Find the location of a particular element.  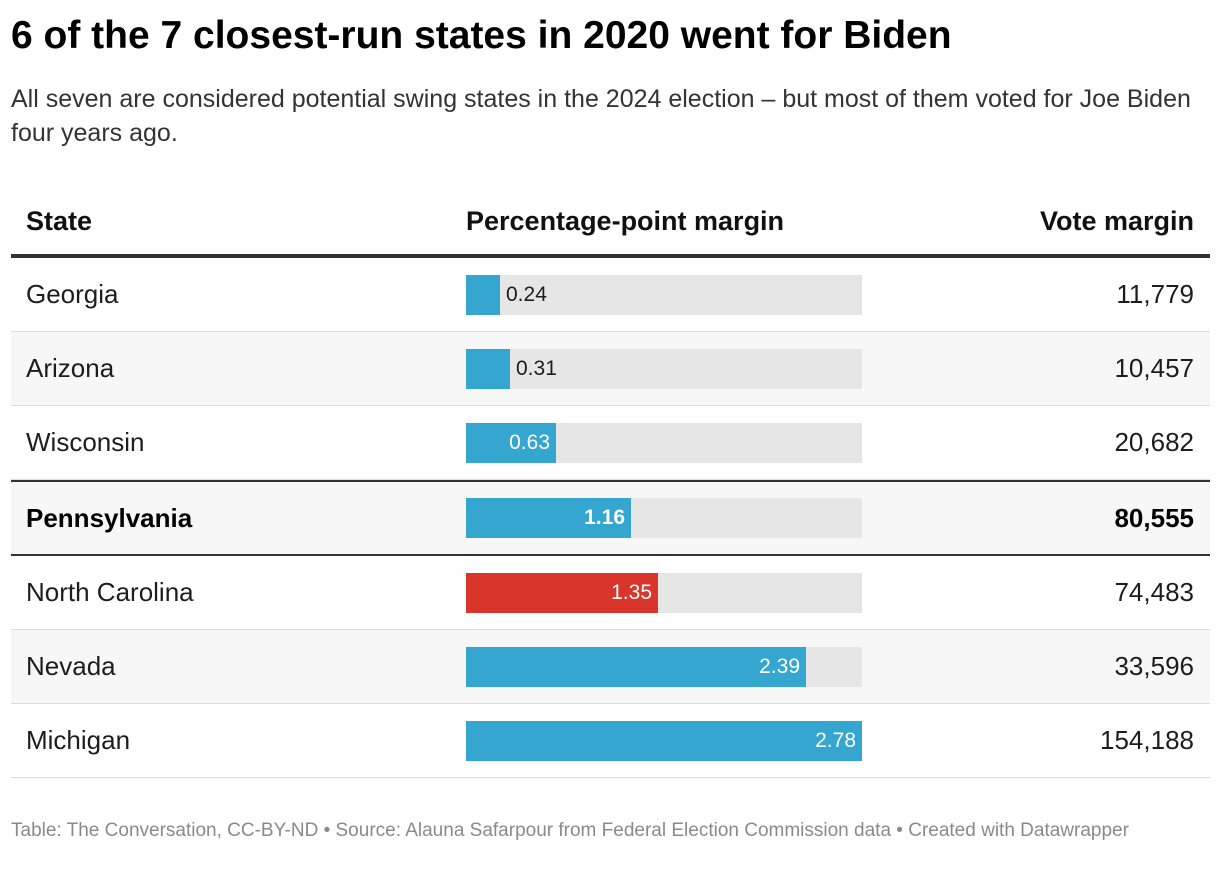

column-header-state: State is located at coordinates (59, 221).